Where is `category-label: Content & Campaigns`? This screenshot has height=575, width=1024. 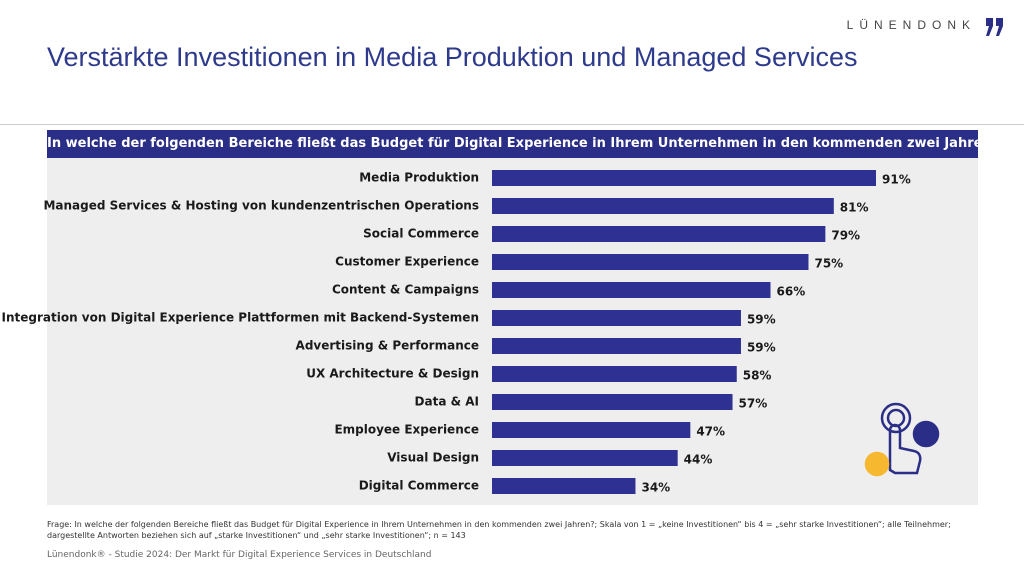 category-label: Content & Campaigns is located at coordinates (405, 290).